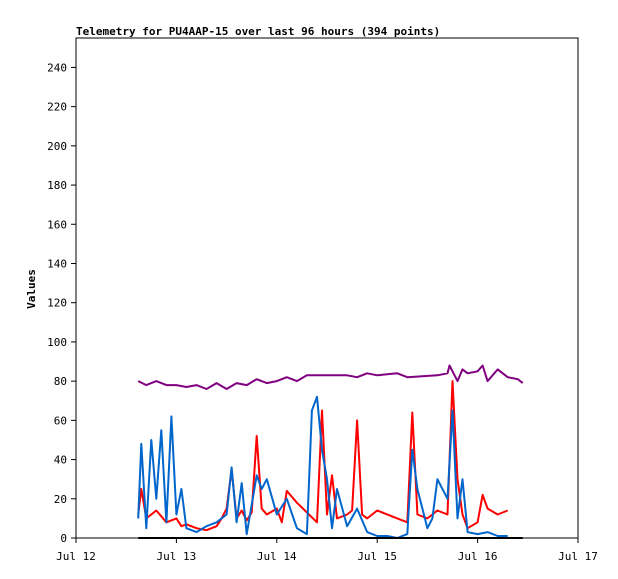 The width and height of the screenshot is (618, 579). I want to click on x-tick-label: Jul 17, so click(578, 556).